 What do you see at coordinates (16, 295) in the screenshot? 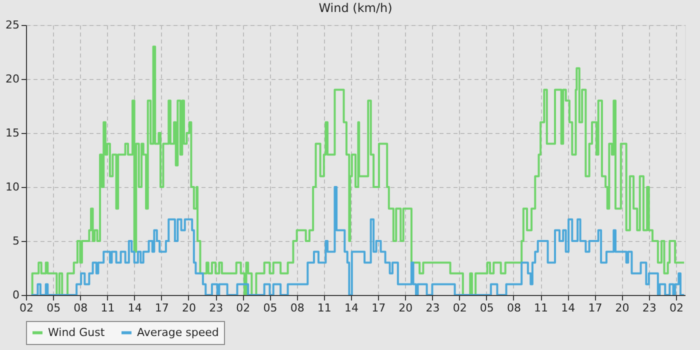
I see `y-tick-label: 0` at bounding box center [16, 295].